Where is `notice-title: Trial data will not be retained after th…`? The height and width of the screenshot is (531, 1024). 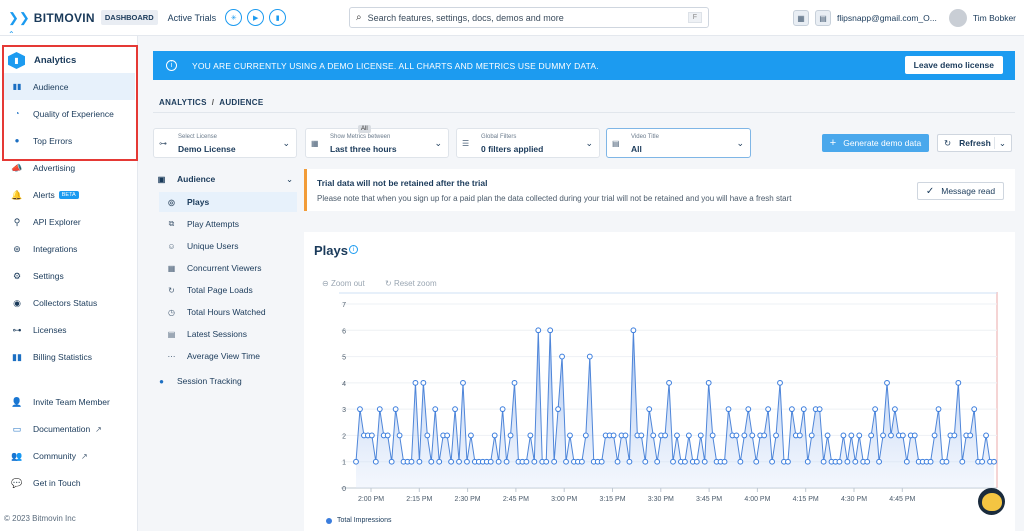
notice-title: Trial data will not be retained after th… is located at coordinates (402, 183).